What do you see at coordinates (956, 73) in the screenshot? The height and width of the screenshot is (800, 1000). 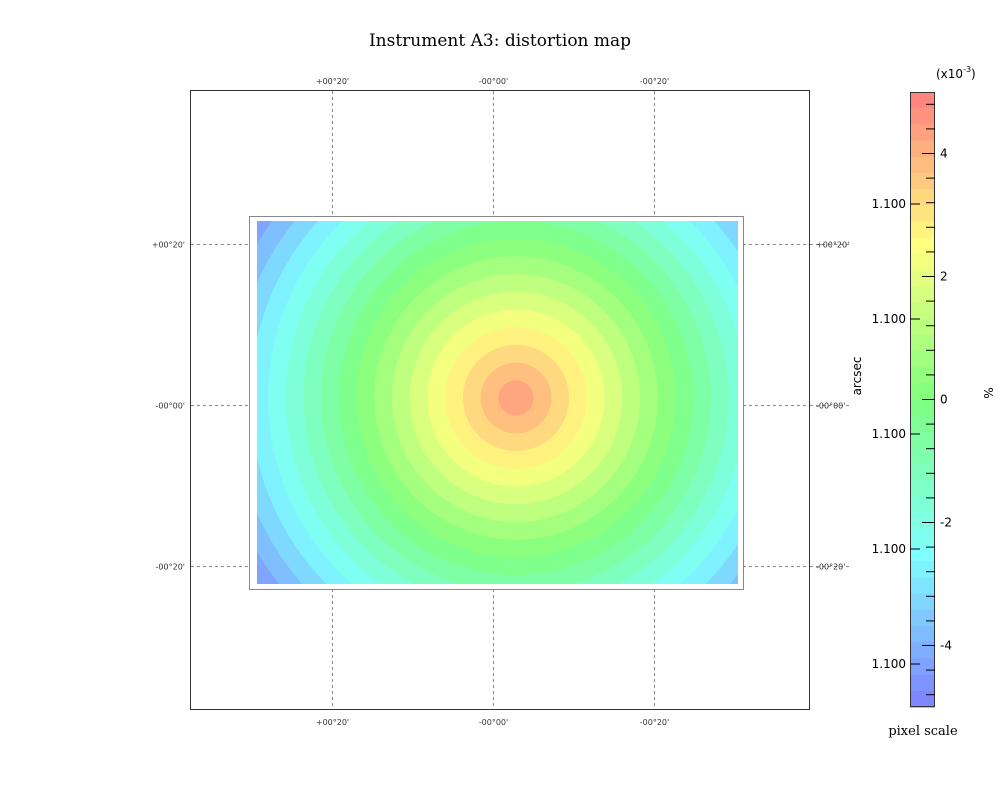 I see `colorbar-multiplier: (x10-3)` at bounding box center [956, 73].